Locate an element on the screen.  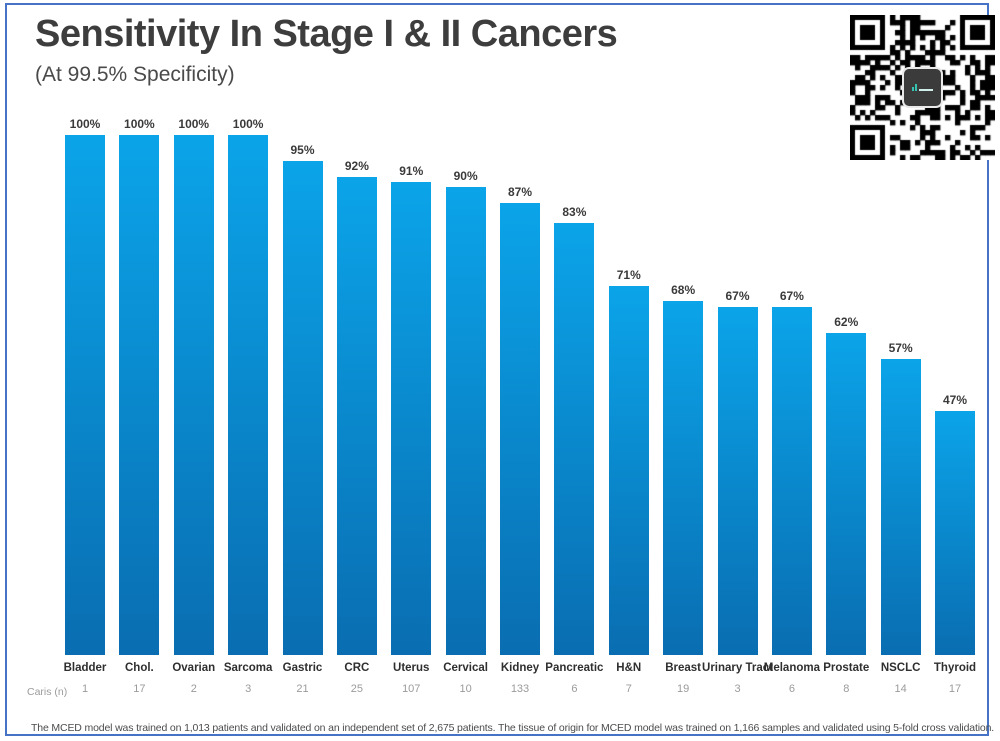
bar-stack: 95% is located at coordinates (302, 386).